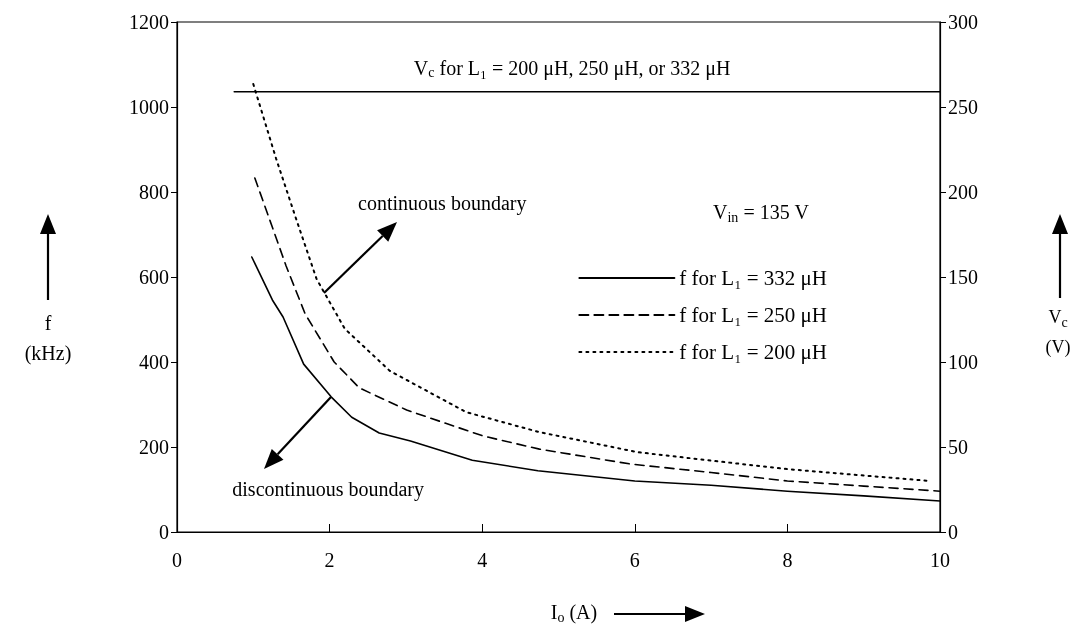 The width and height of the screenshot is (1082, 630). Describe the element at coordinates (329, 560) in the screenshot. I see `x-tick-label: 2` at that location.